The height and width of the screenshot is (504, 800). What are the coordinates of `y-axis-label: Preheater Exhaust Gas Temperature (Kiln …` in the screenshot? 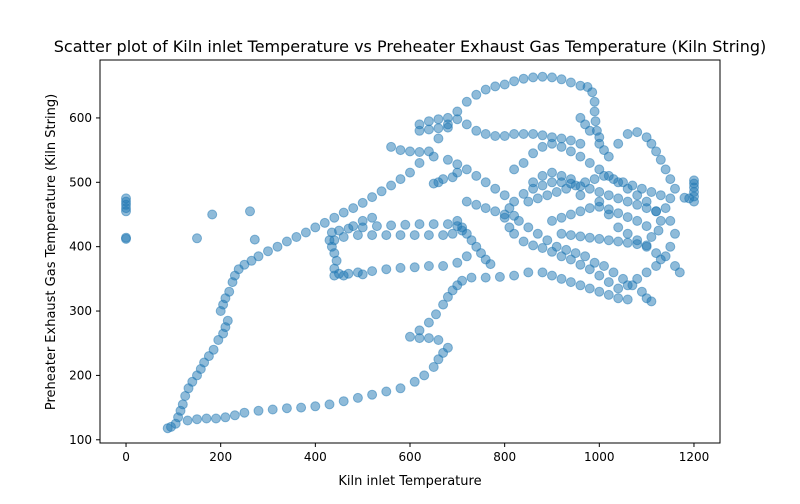 It's located at (51, 252).